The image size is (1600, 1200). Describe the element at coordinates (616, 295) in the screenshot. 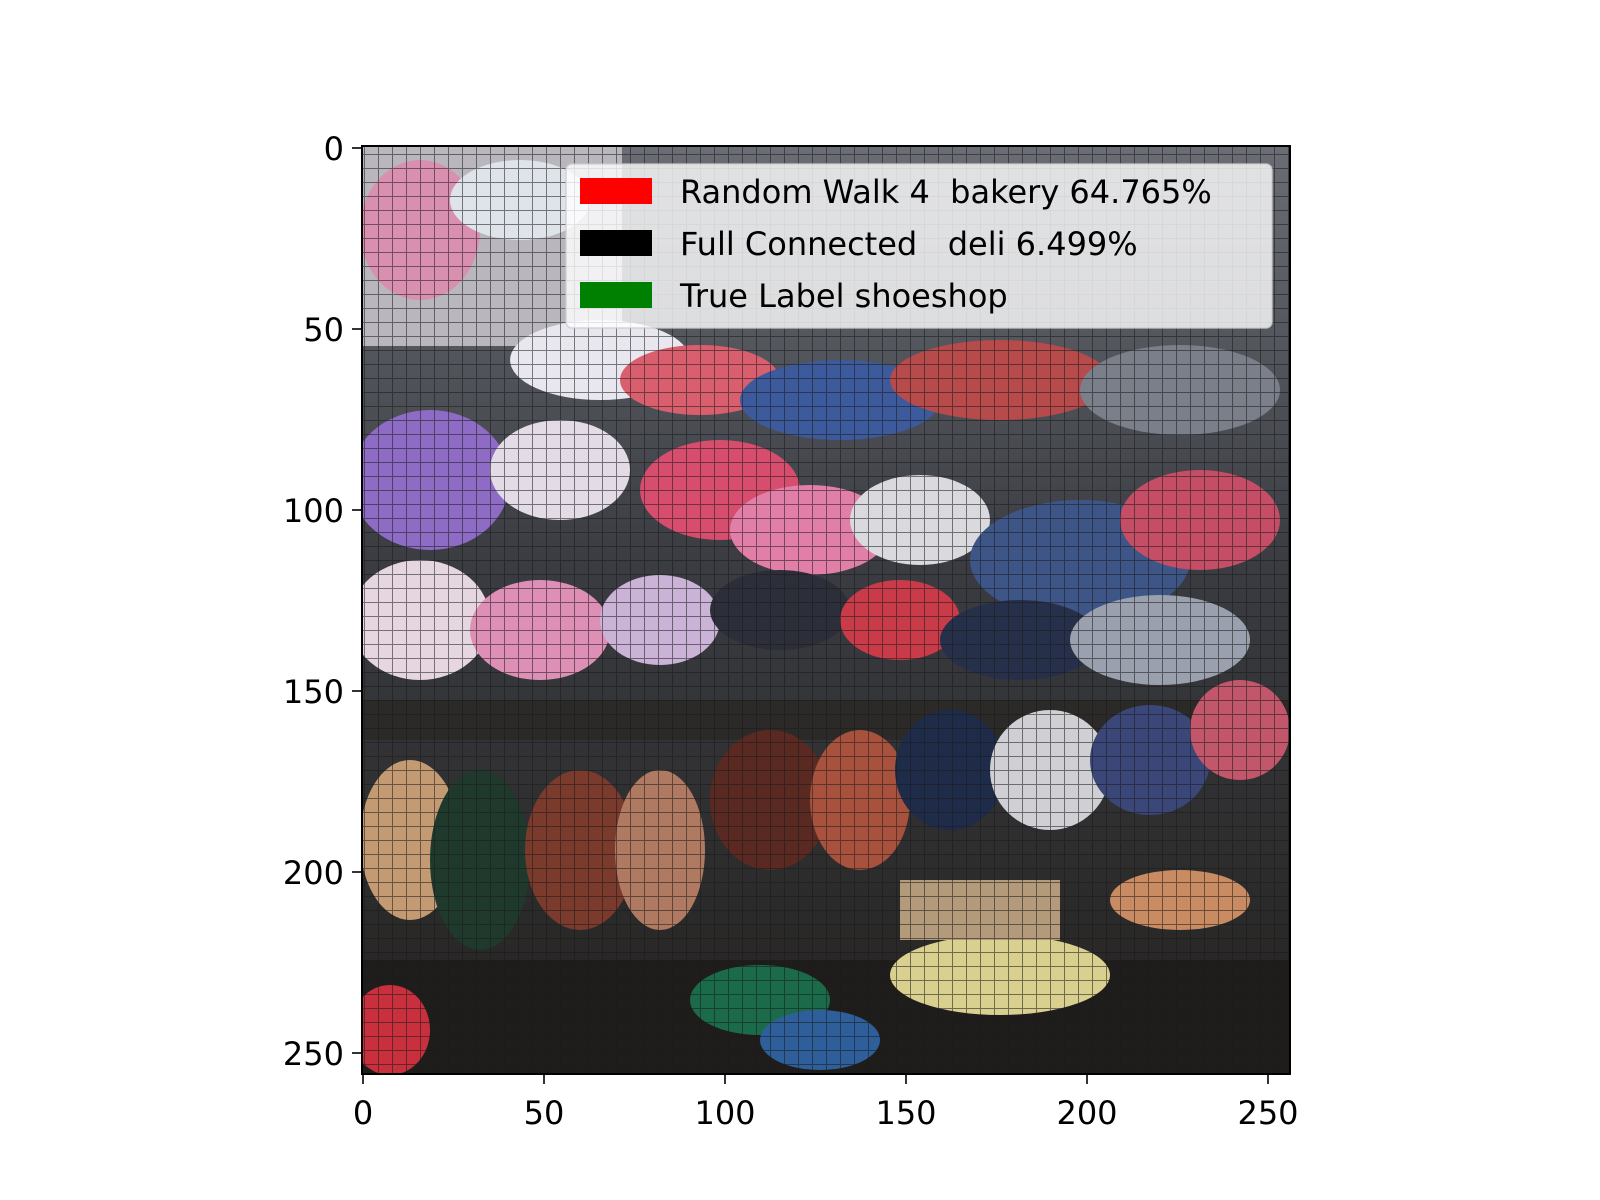

I see `legend-swatch-true-label` at that location.